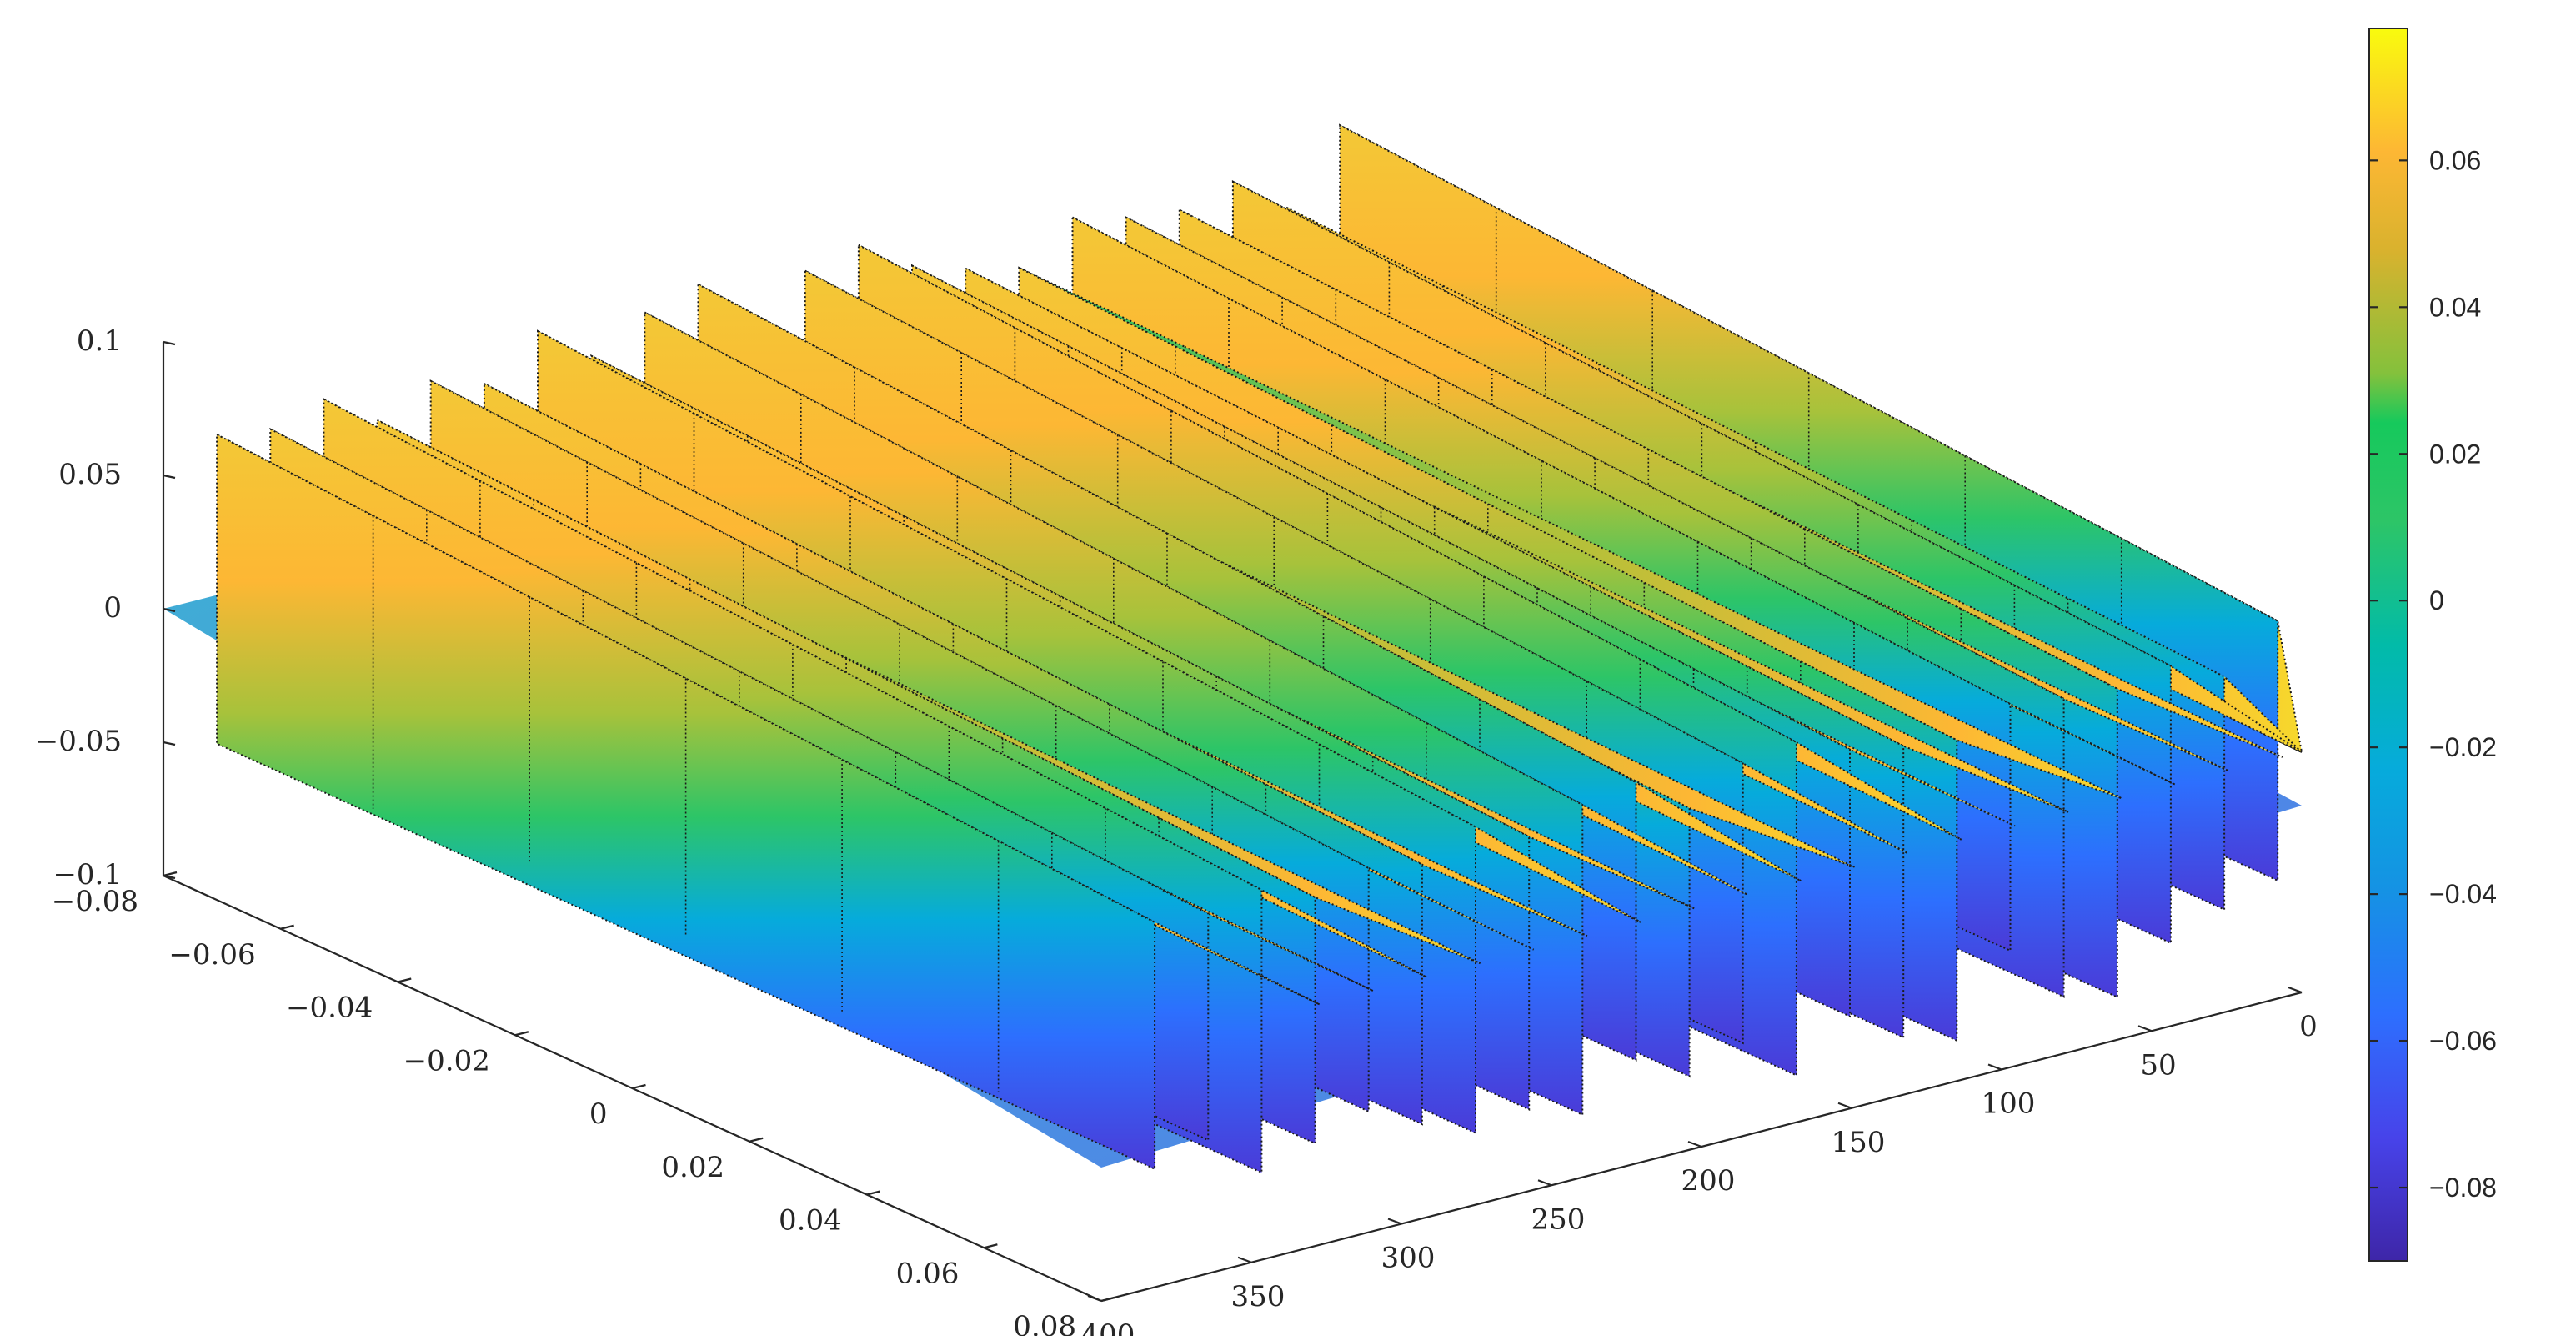 Image resolution: width=2576 pixels, height=1336 pixels. I want to click on x-tick-label: 200, so click(1708, 1181).